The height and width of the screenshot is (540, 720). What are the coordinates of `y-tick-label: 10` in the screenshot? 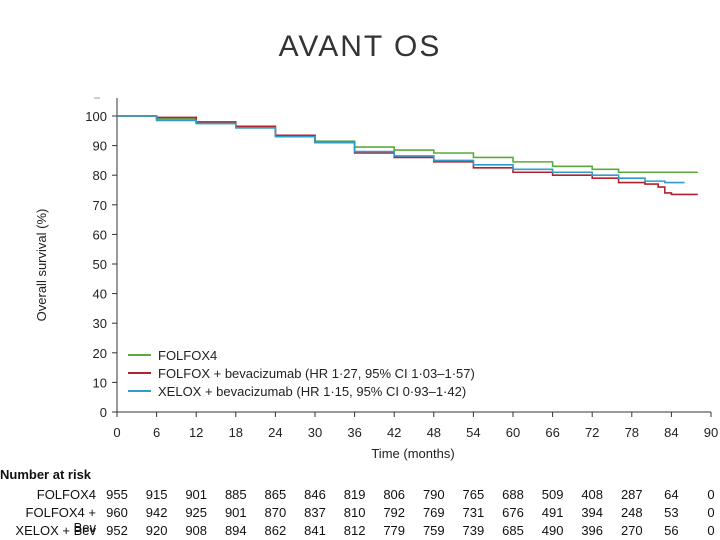 It's located at (100, 382).